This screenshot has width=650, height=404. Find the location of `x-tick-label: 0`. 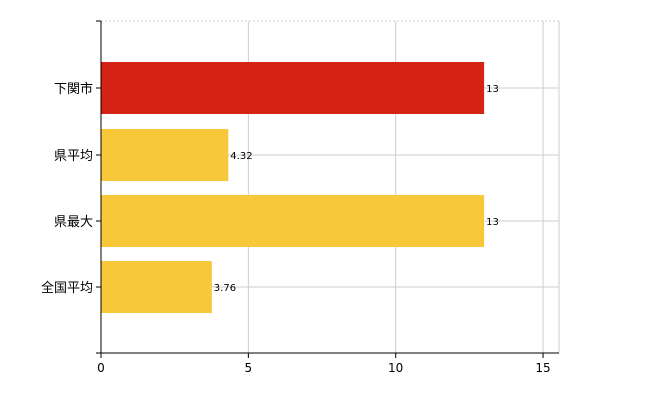

x-tick-label: 0 is located at coordinates (101, 368).